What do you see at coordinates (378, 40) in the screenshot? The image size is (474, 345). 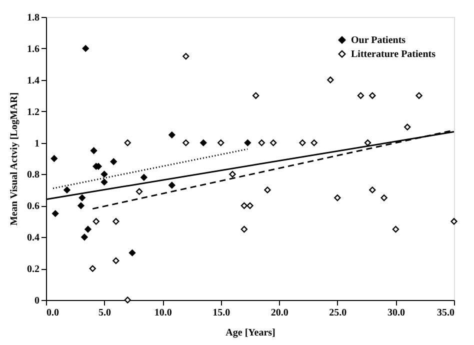 I see `legend-label: Our Patients` at bounding box center [378, 40].